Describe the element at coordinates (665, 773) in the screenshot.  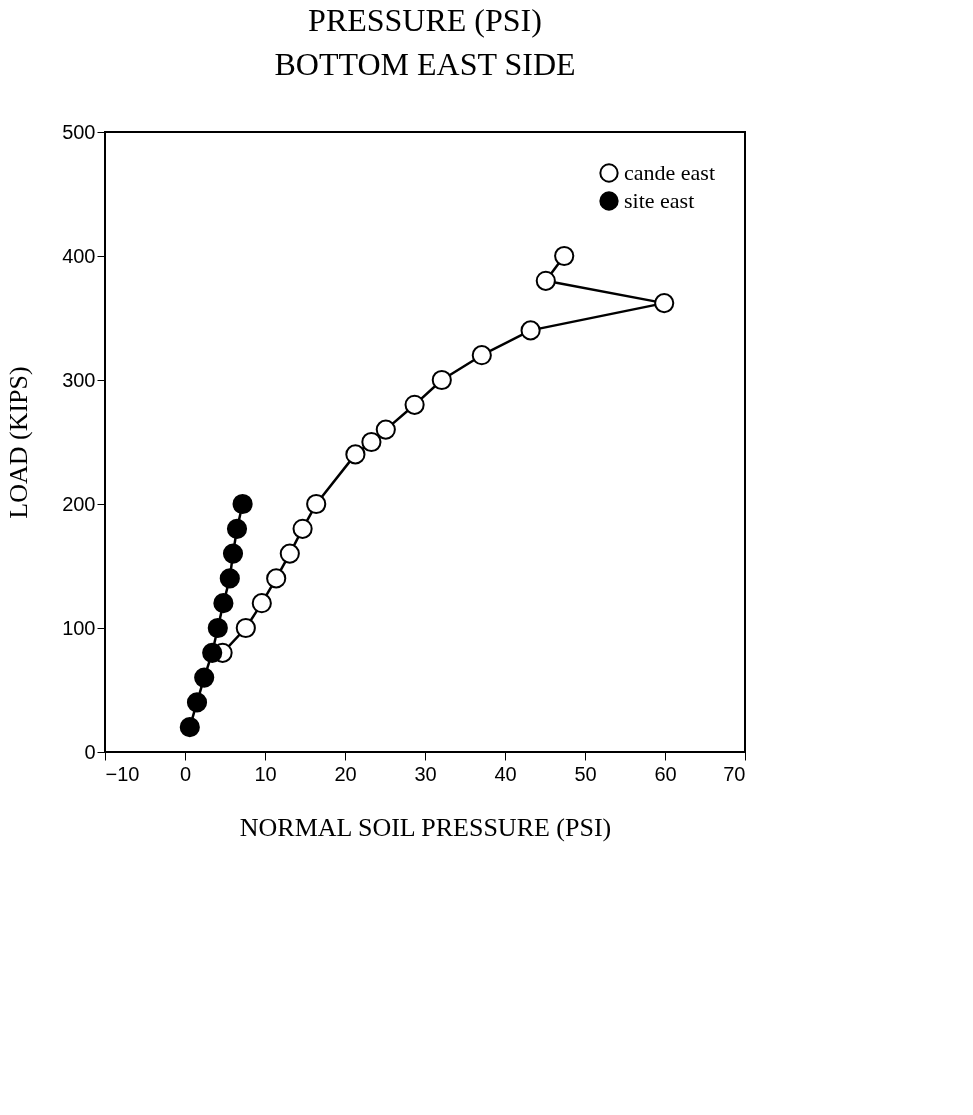
I see `x-tick-label: 60` at that location.